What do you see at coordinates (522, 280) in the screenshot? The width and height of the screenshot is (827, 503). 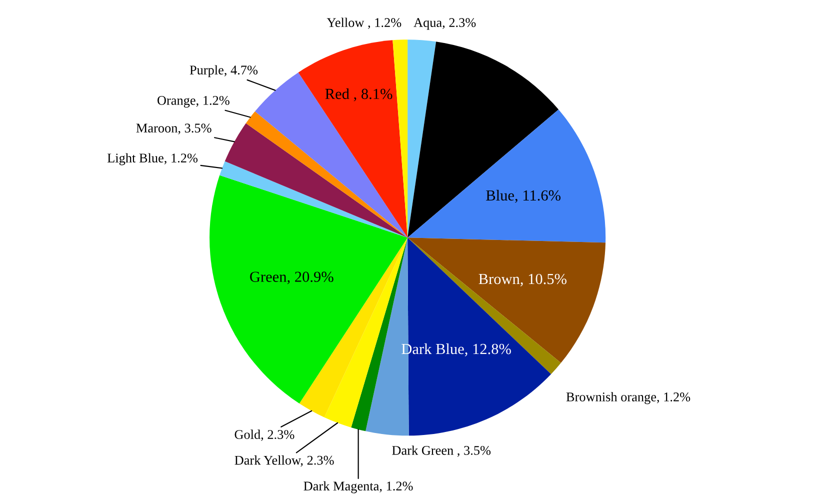 I see `slice-label: Brown, 10.5%` at bounding box center [522, 280].